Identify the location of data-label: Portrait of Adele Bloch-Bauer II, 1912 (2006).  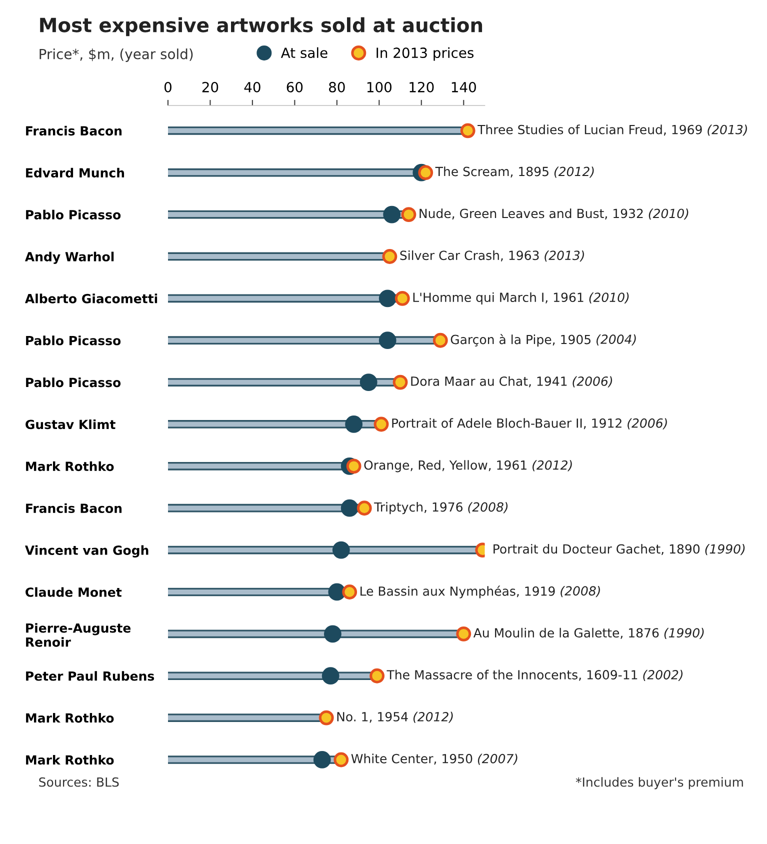
(529, 424).